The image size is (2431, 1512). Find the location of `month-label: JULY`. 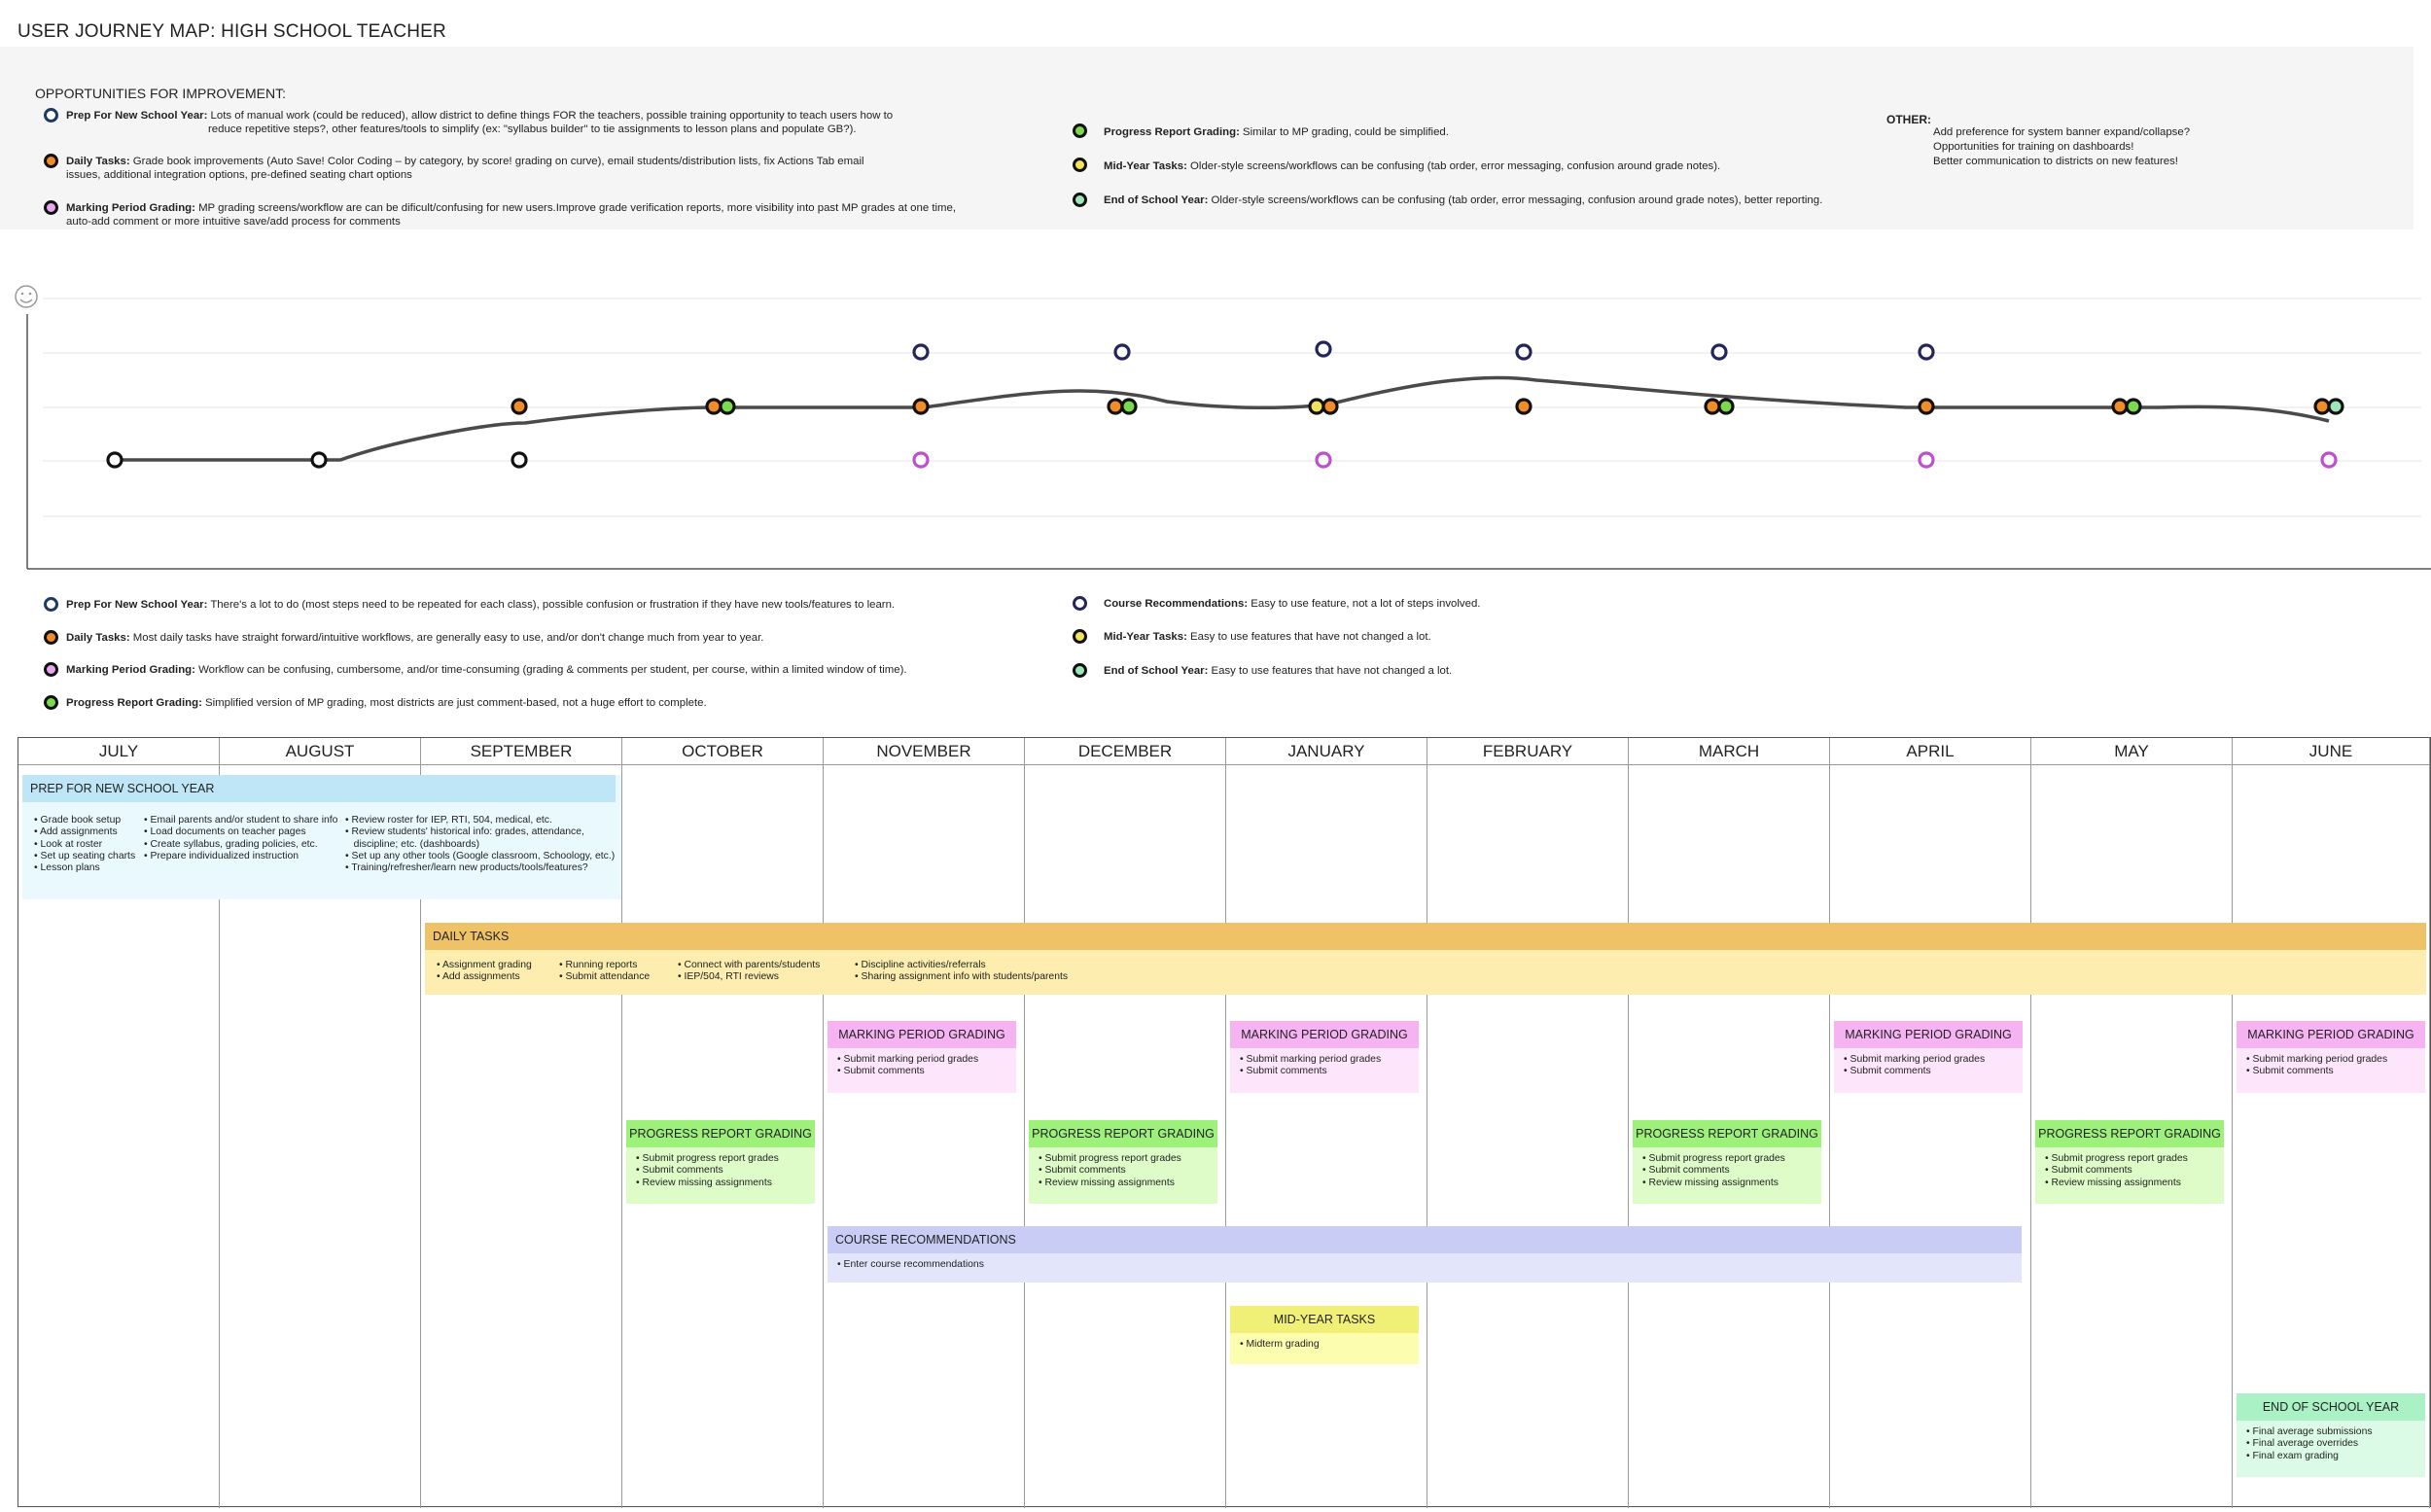

month-label: JULY is located at coordinates (118, 751).